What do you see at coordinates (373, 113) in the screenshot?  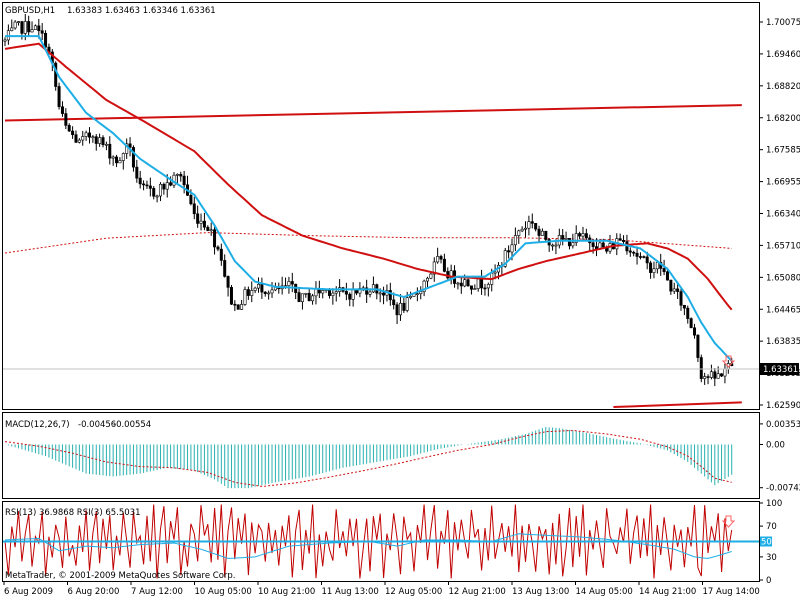 I see `trendline` at bounding box center [373, 113].